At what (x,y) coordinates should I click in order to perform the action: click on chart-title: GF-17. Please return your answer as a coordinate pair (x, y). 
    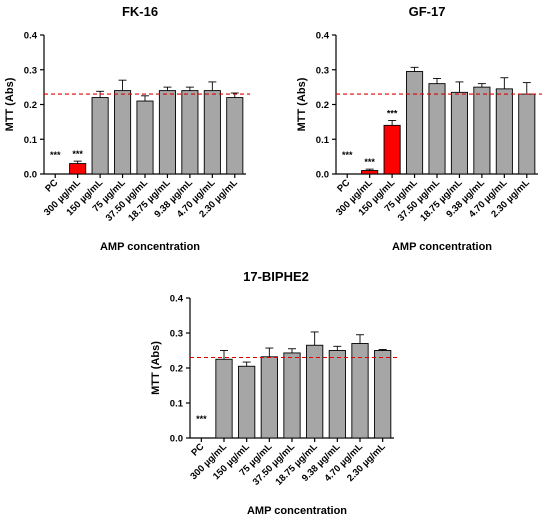
    Looking at the image, I should click on (427, 11).